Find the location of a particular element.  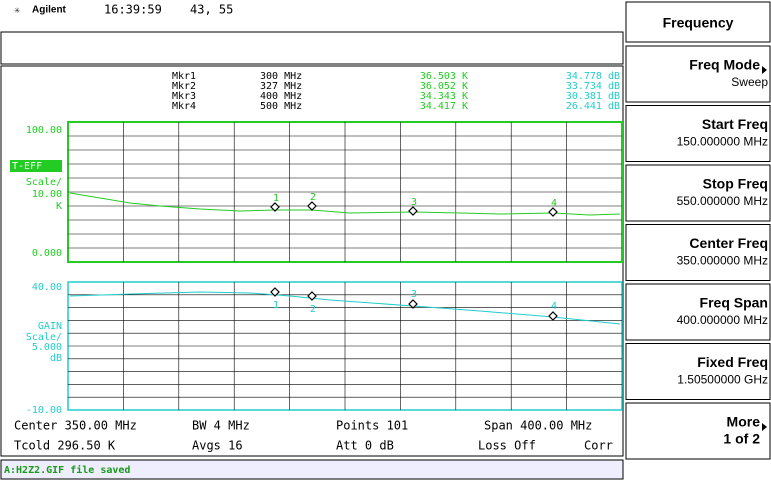

menu-title-box is located at coordinates (698, 22).